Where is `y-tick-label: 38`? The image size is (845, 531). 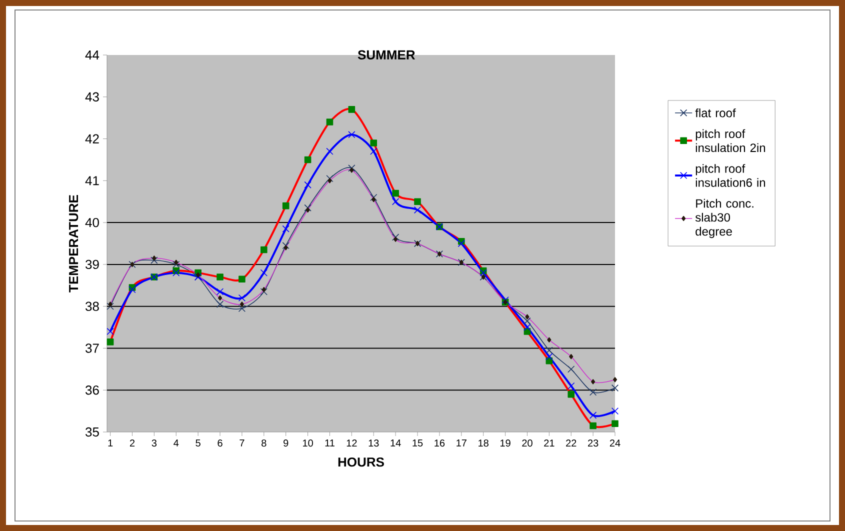 y-tick-label: 38 is located at coordinates (92, 306).